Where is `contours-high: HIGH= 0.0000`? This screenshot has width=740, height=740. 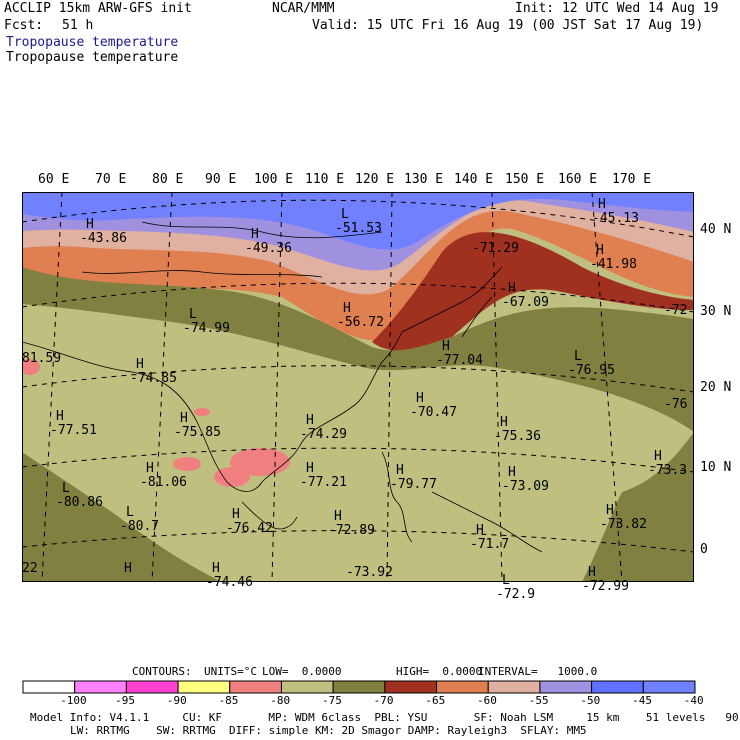
contours-high: HIGH= 0.0000 is located at coordinates (439, 671).